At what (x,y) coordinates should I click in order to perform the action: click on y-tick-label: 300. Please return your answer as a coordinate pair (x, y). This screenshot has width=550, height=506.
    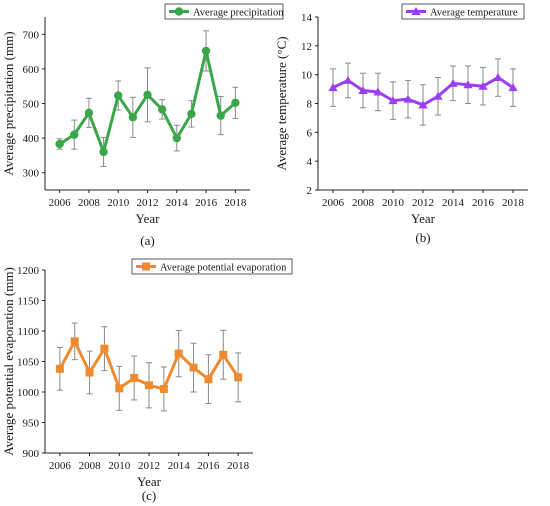
    Looking at the image, I should click on (31, 174).